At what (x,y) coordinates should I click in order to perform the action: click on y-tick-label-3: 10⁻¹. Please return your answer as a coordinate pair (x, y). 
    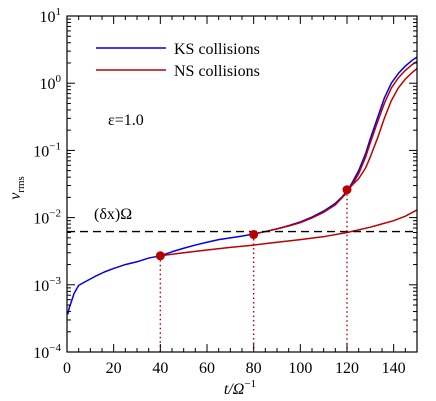
    Looking at the image, I should click on (47, 150).